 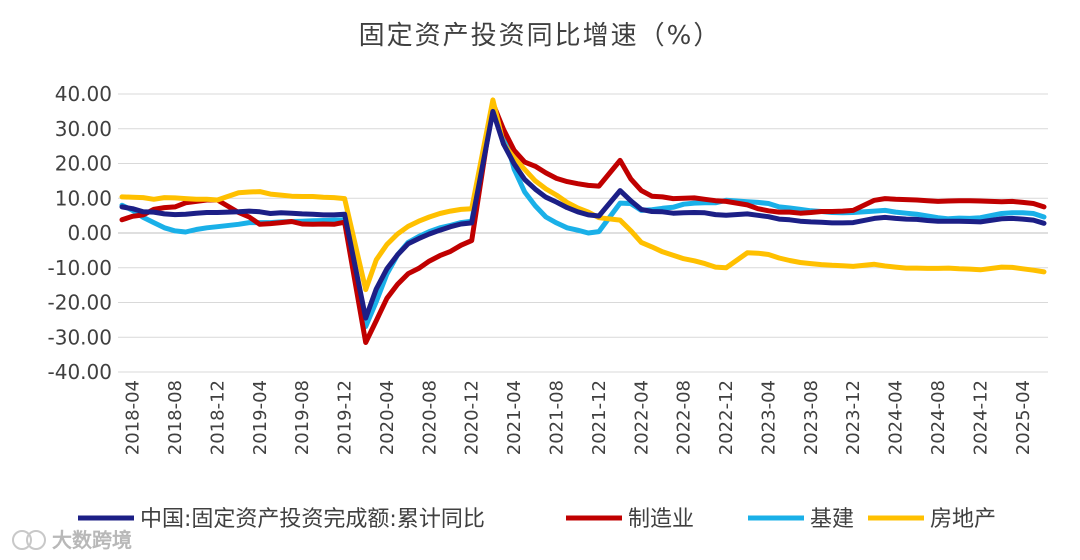 I want to click on watermark-logo-icon-inner, so click(x=36, y=540).